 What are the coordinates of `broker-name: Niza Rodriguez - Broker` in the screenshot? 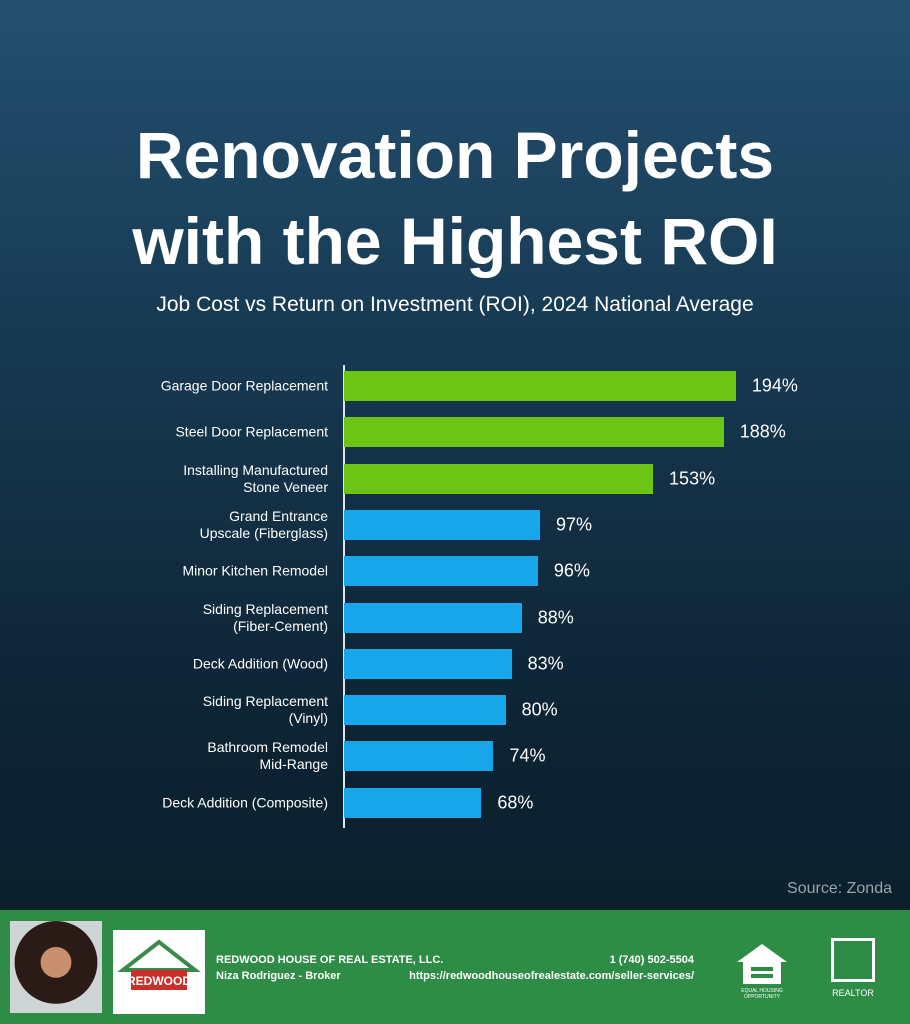 It's located at (278, 976).